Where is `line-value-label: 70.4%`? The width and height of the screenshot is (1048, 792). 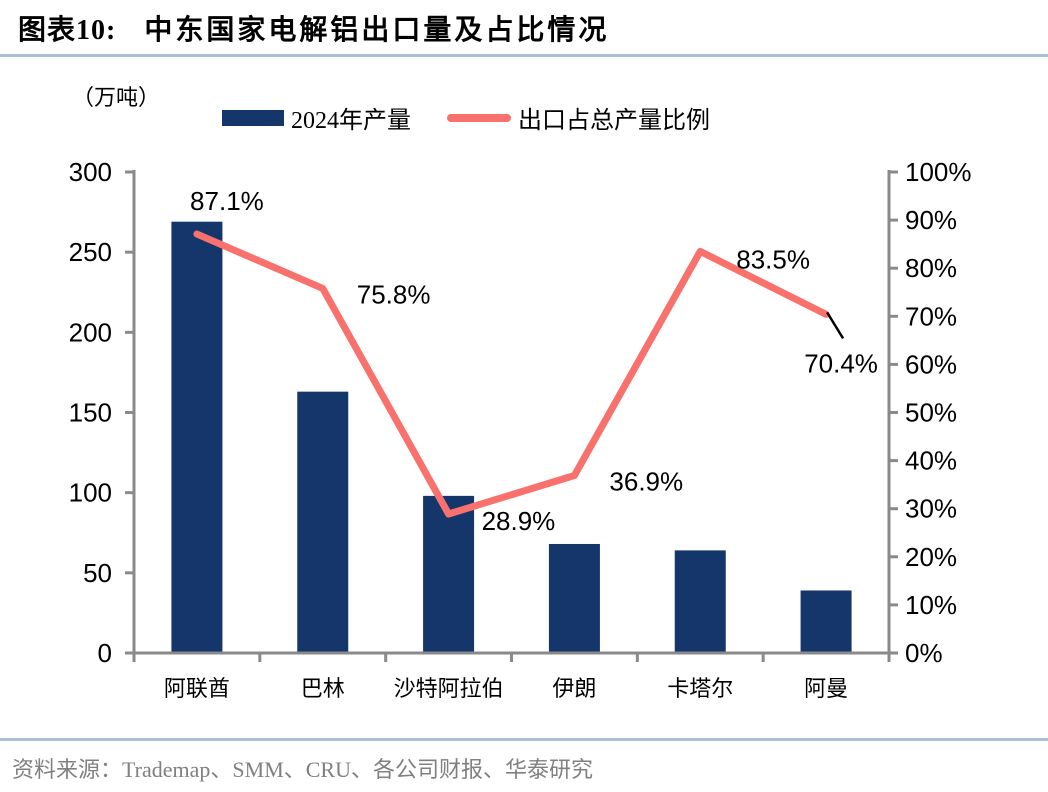
line-value-label: 70.4% is located at coordinates (841, 363).